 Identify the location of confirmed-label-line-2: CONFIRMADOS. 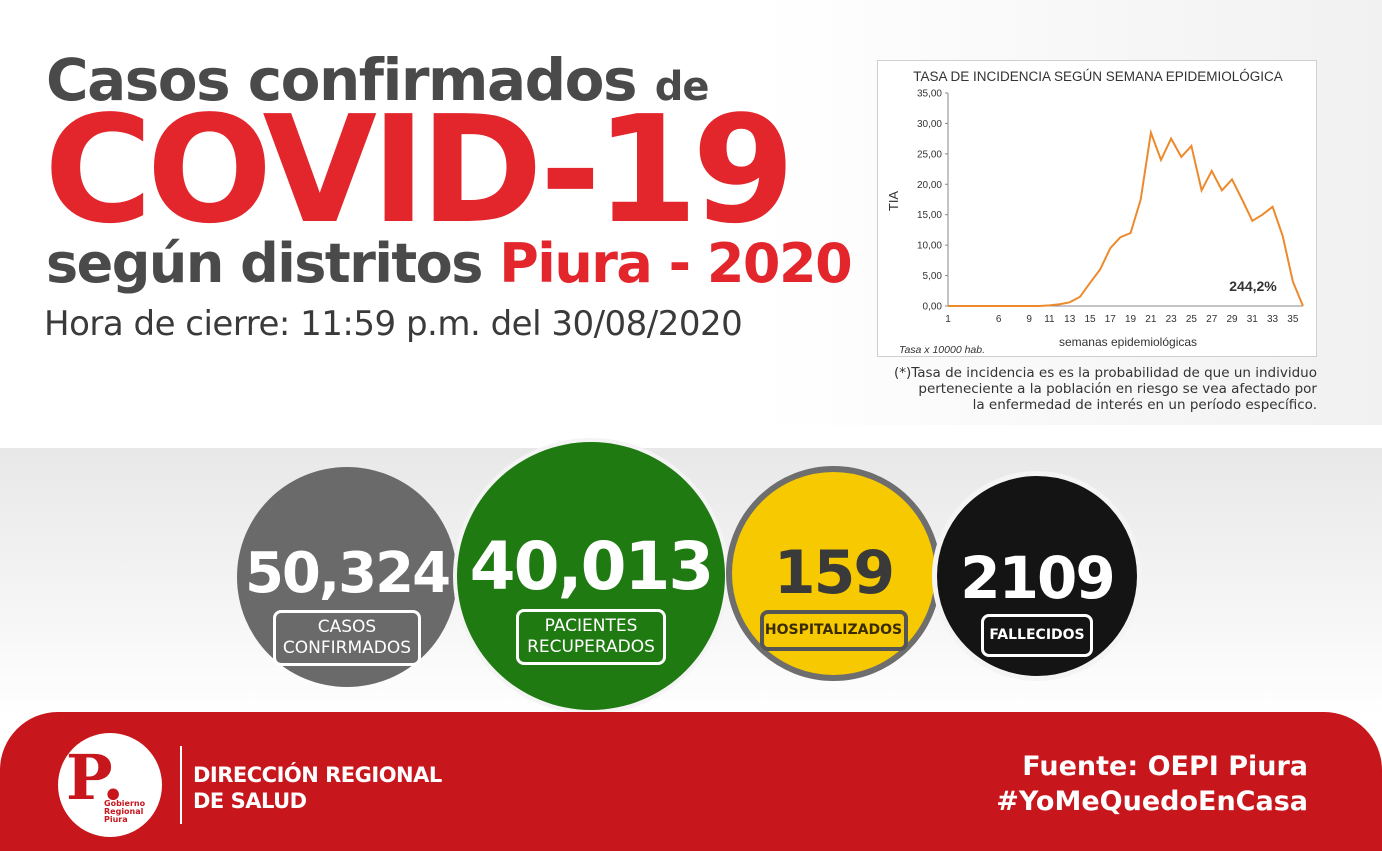
(347, 648).